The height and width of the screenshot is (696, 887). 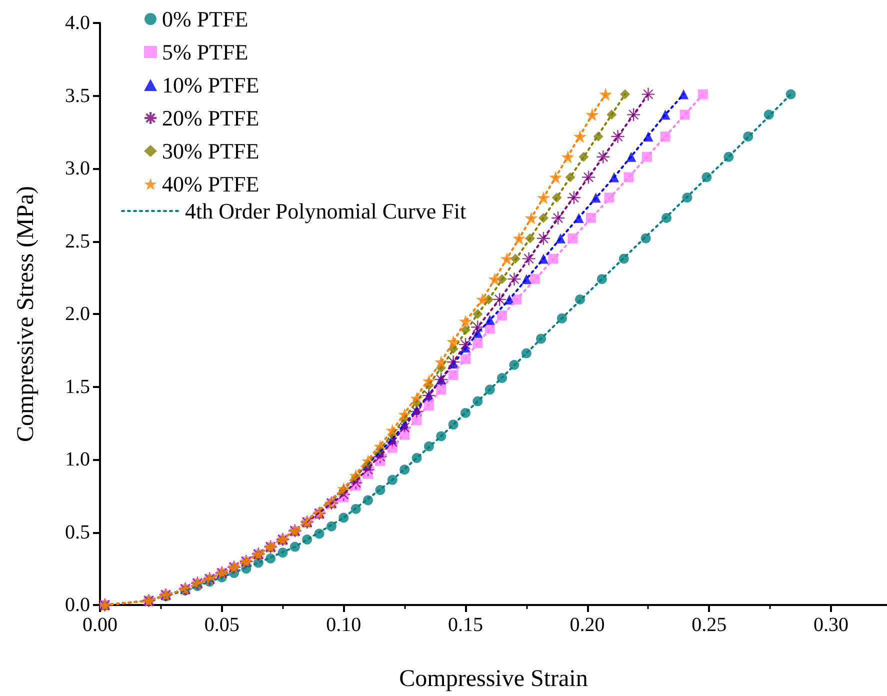 I want to click on x-axis-title: Compressive Strain, so click(x=493, y=679).